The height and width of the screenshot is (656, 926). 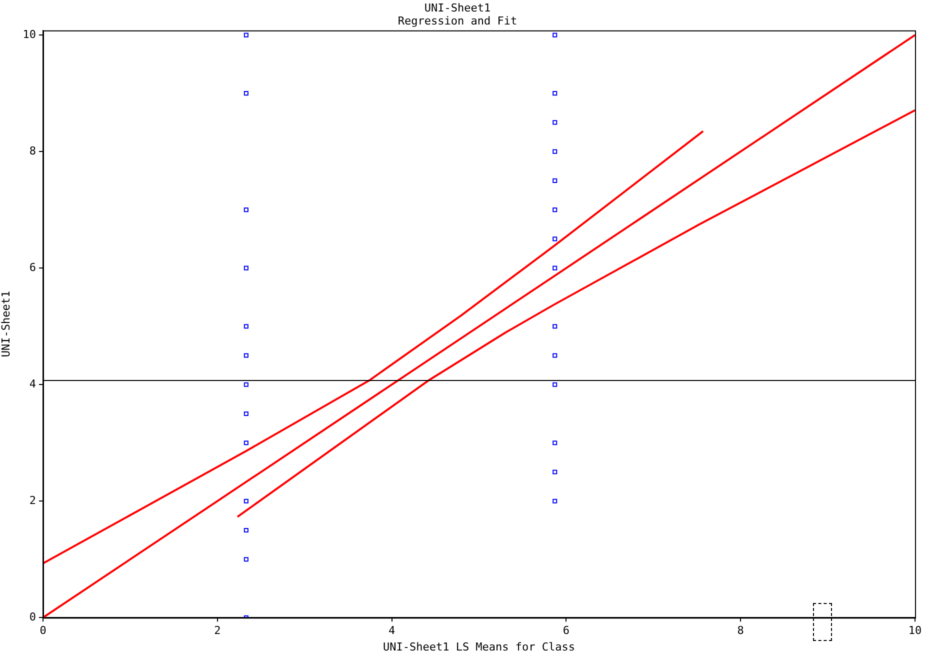 What do you see at coordinates (740, 631) in the screenshot?
I see `x-tick-label: 8` at bounding box center [740, 631].